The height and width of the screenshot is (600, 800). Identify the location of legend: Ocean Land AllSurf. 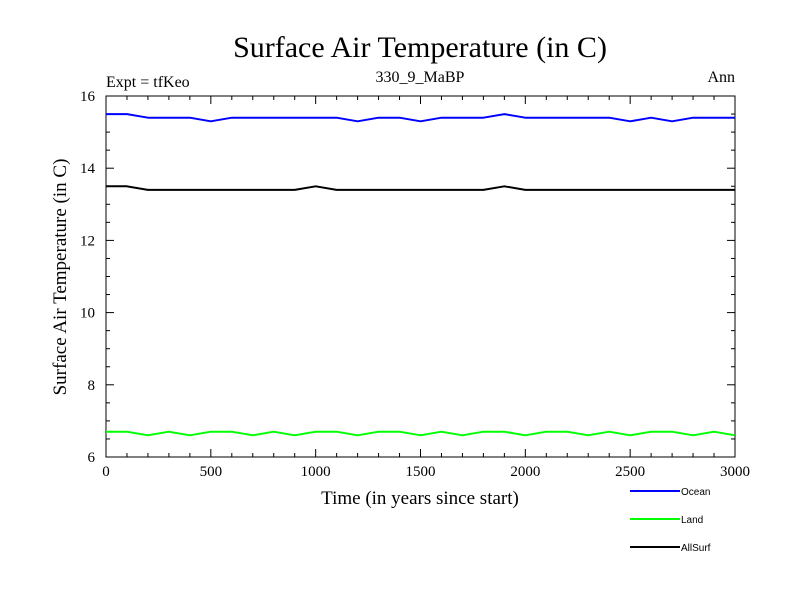
(670, 520).